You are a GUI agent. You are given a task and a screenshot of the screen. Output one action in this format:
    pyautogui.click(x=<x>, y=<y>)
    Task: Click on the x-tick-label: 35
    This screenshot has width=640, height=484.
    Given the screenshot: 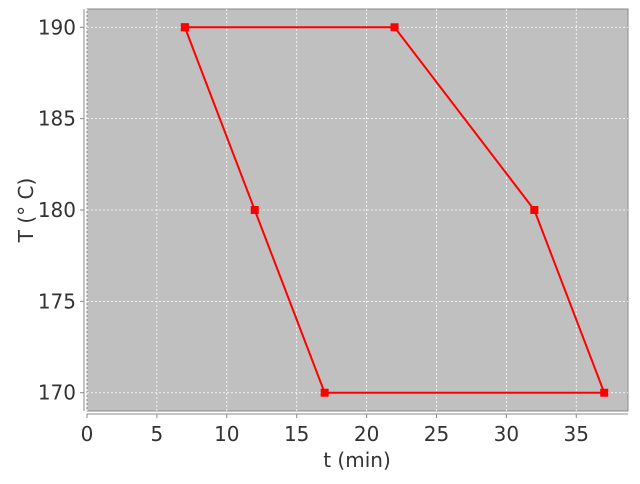 What is the action you would take?
    pyautogui.click(x=576, y=434)
    